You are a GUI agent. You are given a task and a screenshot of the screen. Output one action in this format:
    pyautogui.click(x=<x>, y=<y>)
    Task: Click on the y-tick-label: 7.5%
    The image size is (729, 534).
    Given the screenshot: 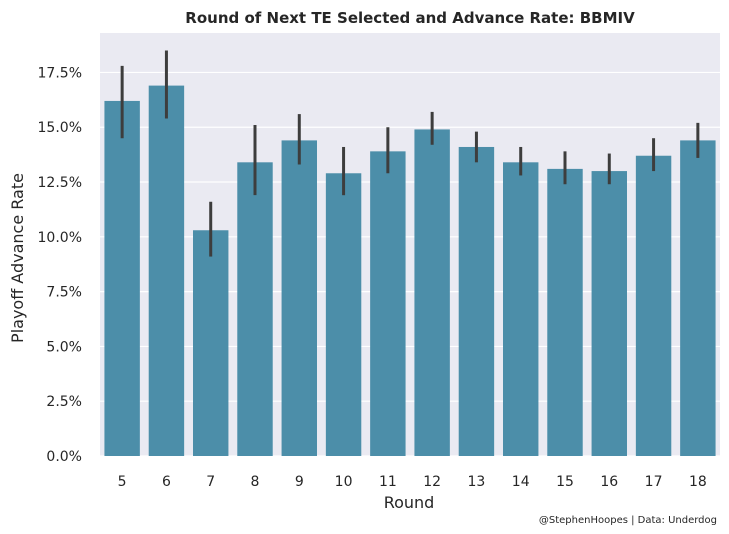 What is the action you would take?
    pyautogui.click(x=64, y=293)
    